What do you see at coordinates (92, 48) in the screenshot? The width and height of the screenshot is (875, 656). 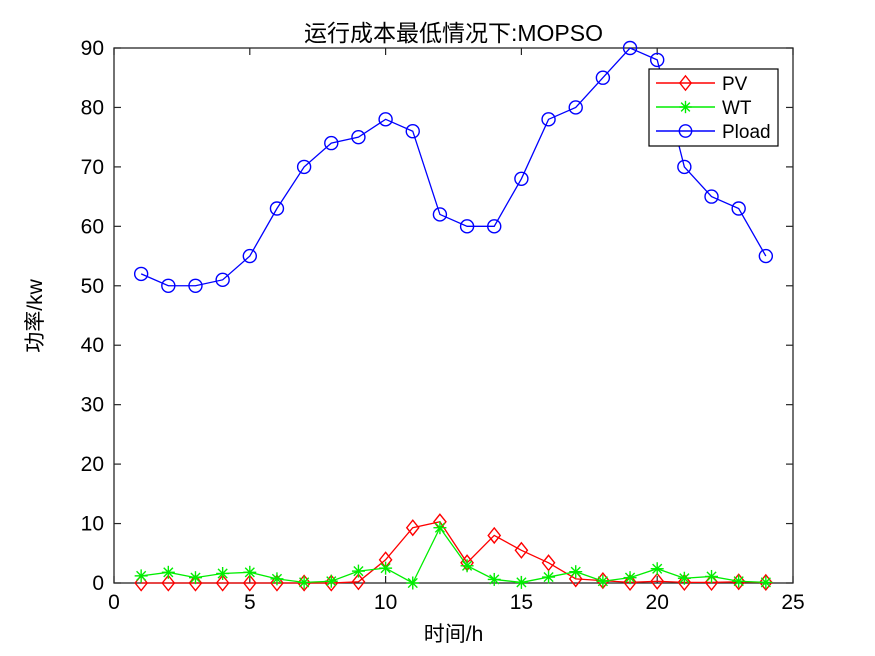 I see `y-tick-label: 90` at bounding box center [92, 48].